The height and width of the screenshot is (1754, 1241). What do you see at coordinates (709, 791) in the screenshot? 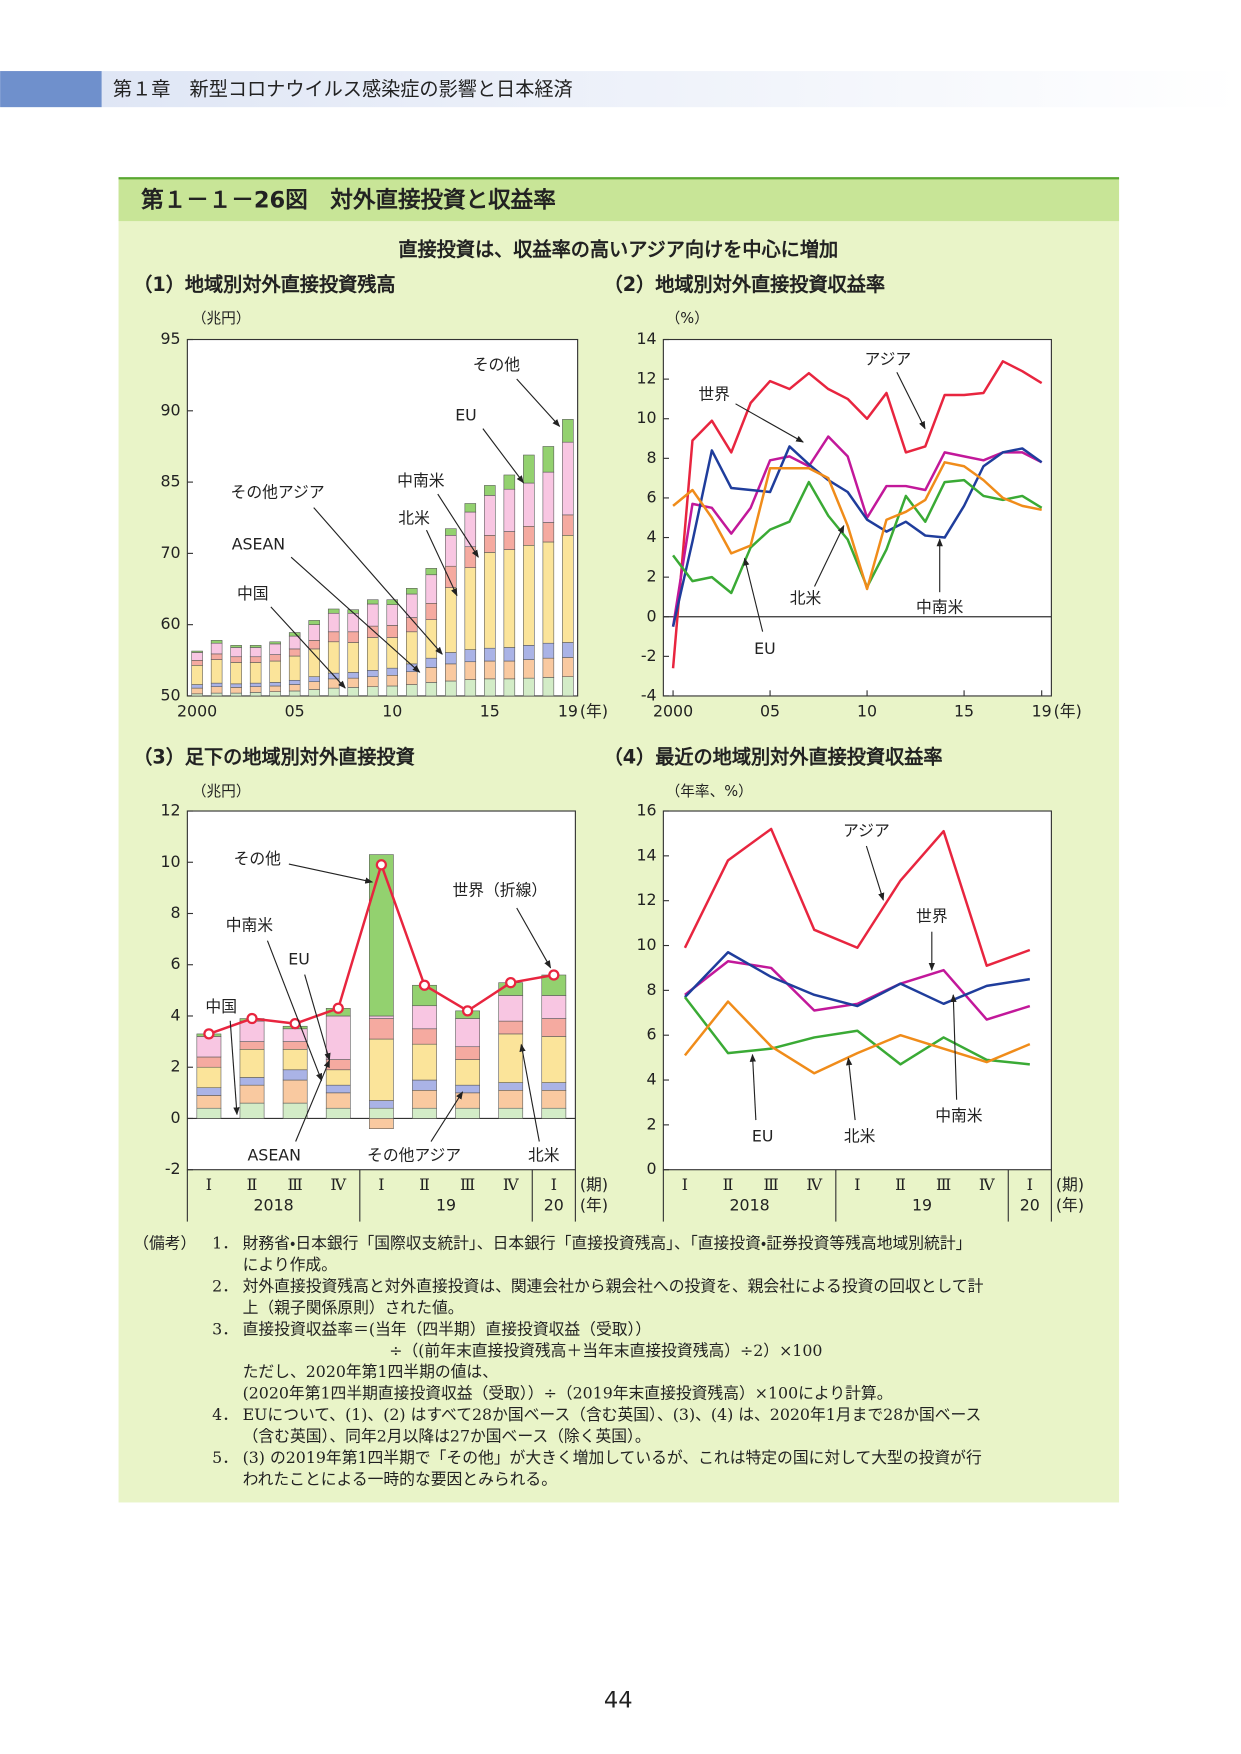
I see `y-unit: （年率、%）` at bounding box center [709, 791].